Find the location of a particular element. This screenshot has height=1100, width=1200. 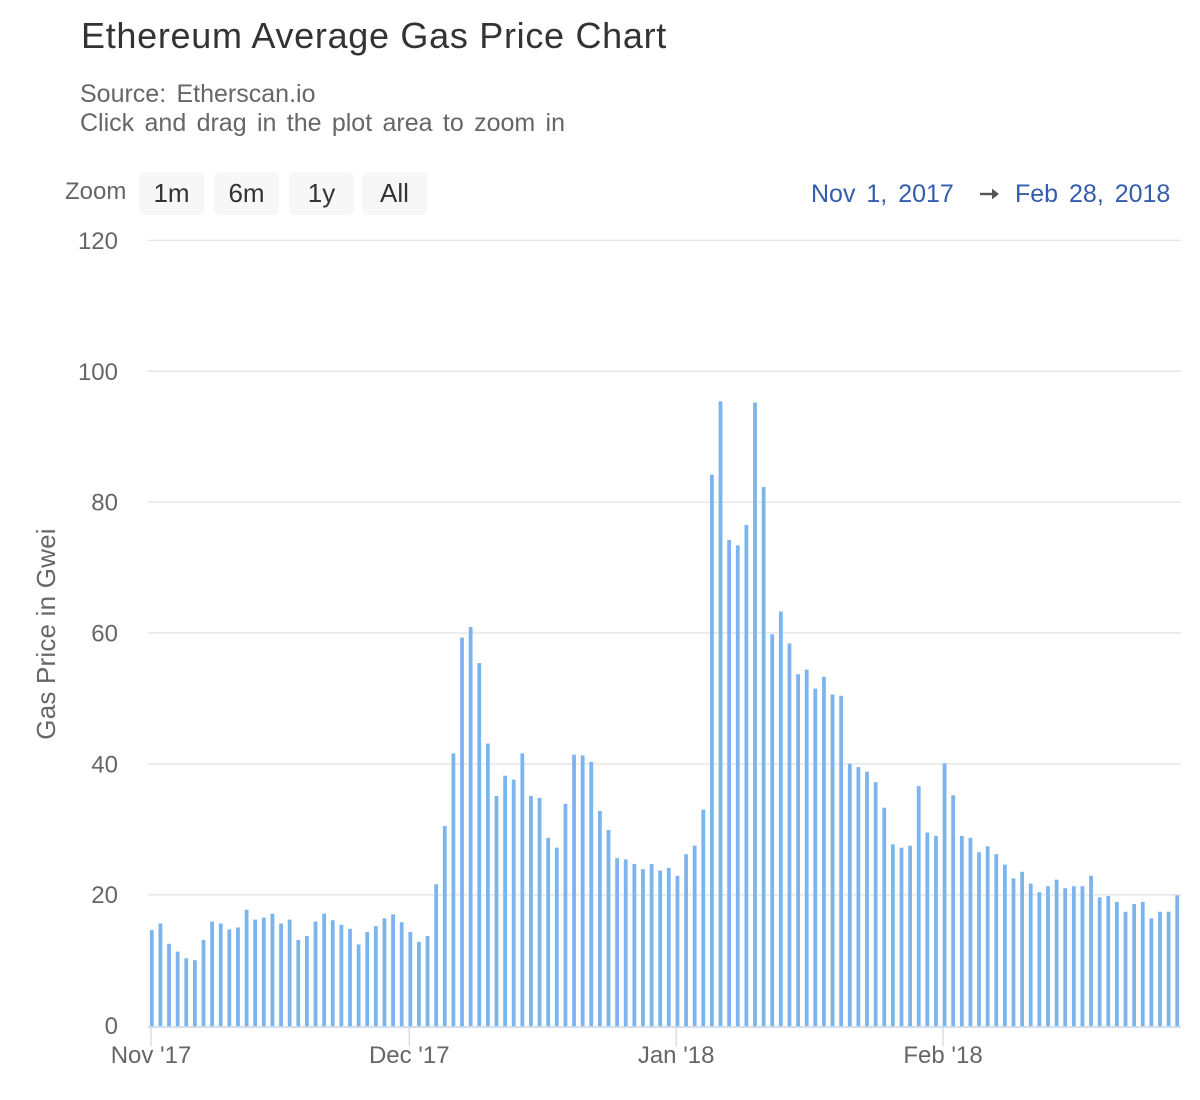

svg-text: Gas Price in Gwei is located at coordinates (46, 633).